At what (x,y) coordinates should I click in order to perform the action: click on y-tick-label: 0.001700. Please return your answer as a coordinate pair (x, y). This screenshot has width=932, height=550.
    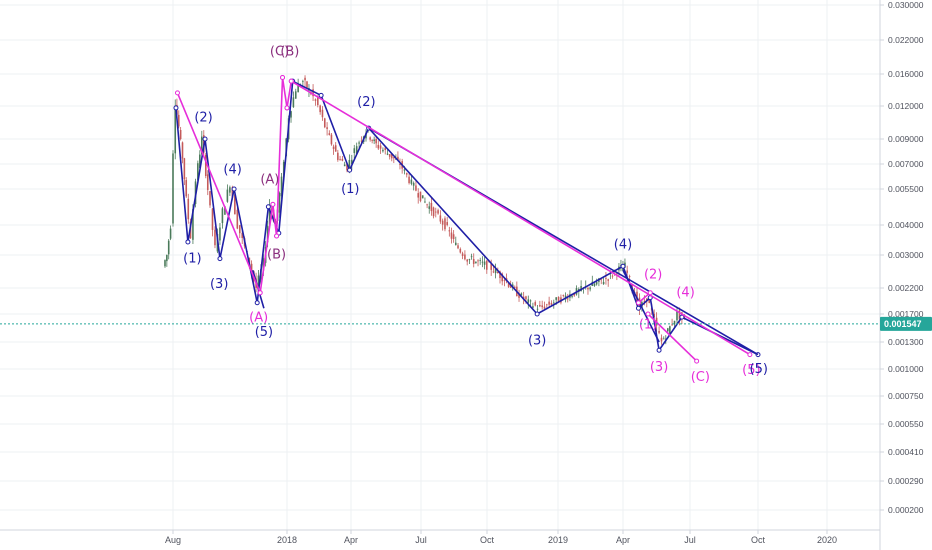
    Looking at the image, I should click on (906, 314).